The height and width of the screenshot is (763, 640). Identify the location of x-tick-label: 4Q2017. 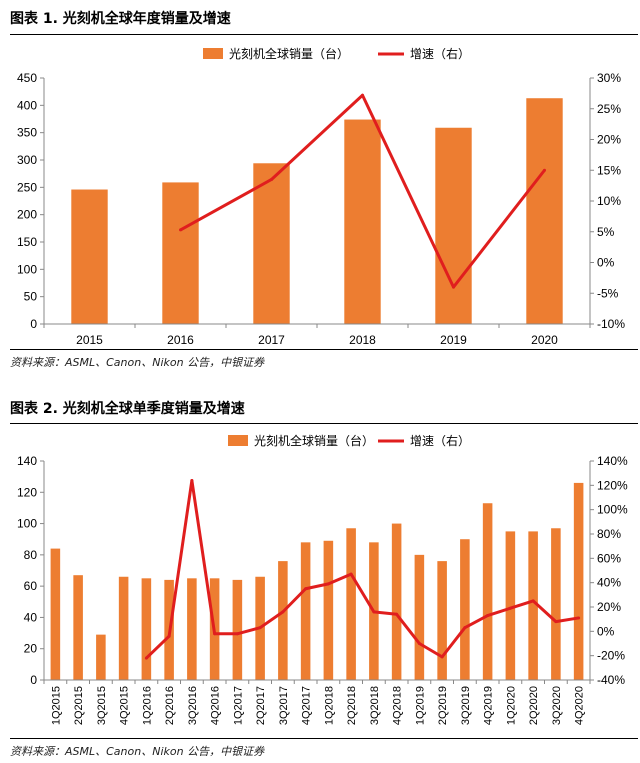
(307, 705).